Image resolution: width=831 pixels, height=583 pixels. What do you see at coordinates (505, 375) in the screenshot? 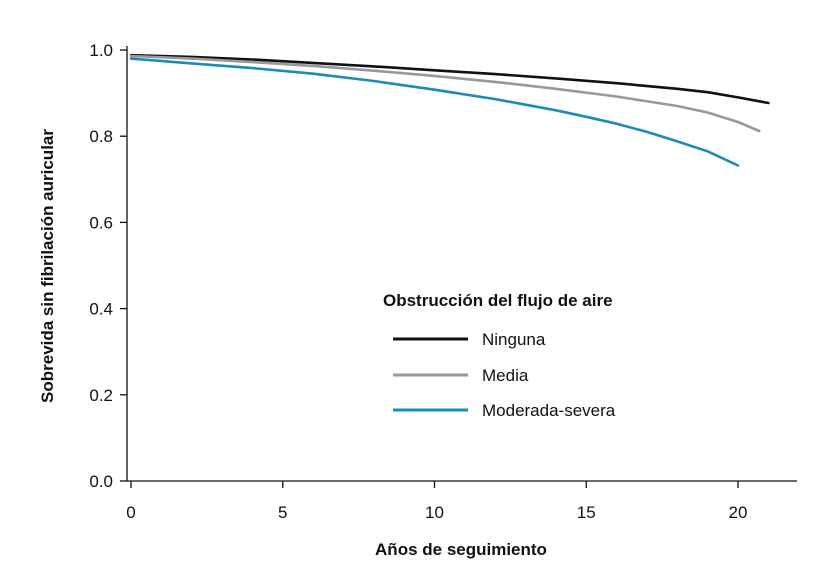
I see `legend-label: Media` at bounding box center [505, 375].